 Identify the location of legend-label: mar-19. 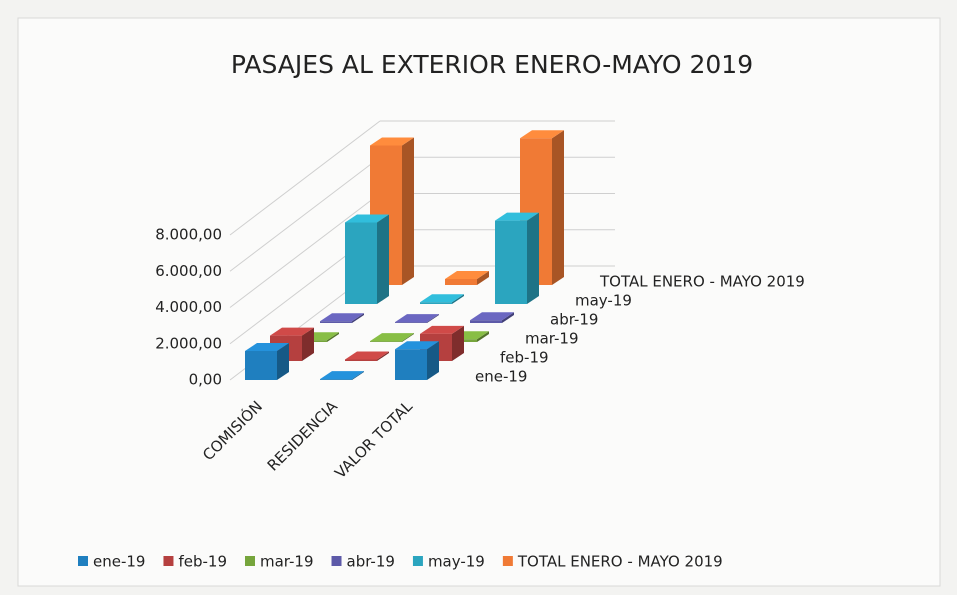
(287, 562).